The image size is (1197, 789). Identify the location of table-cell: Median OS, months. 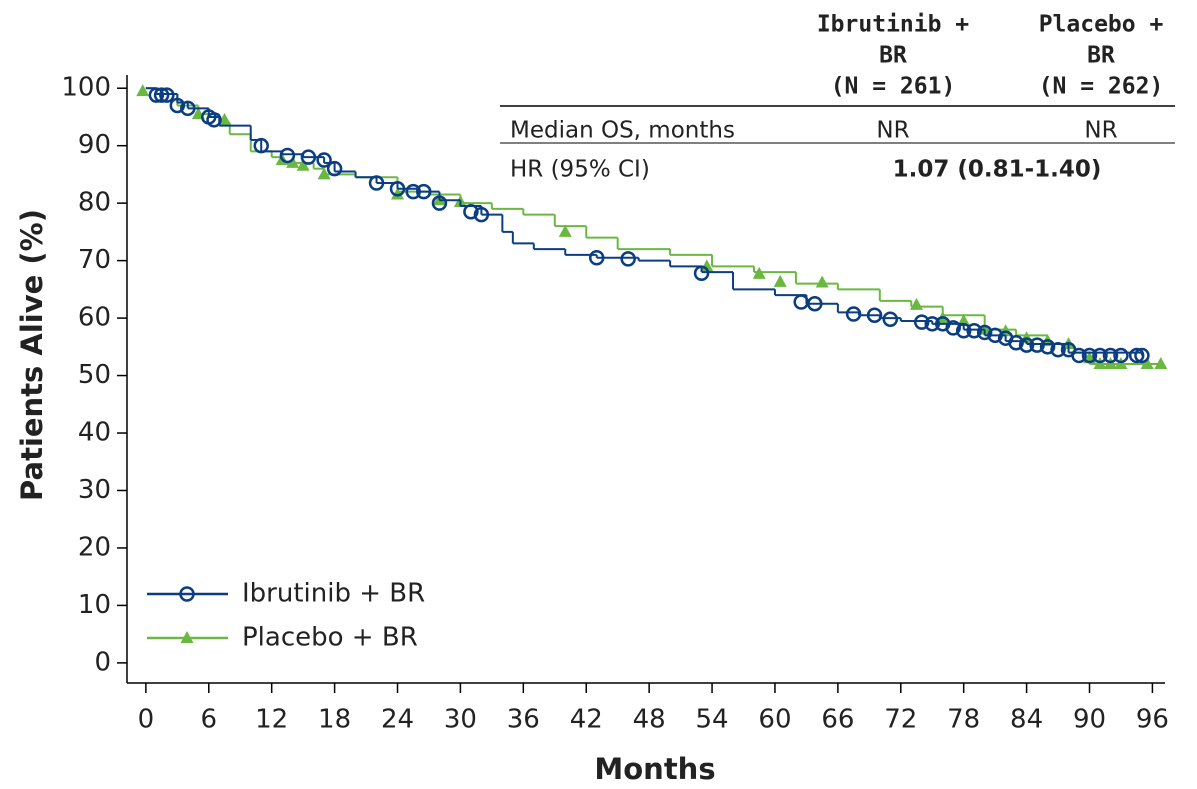
(622, 131).